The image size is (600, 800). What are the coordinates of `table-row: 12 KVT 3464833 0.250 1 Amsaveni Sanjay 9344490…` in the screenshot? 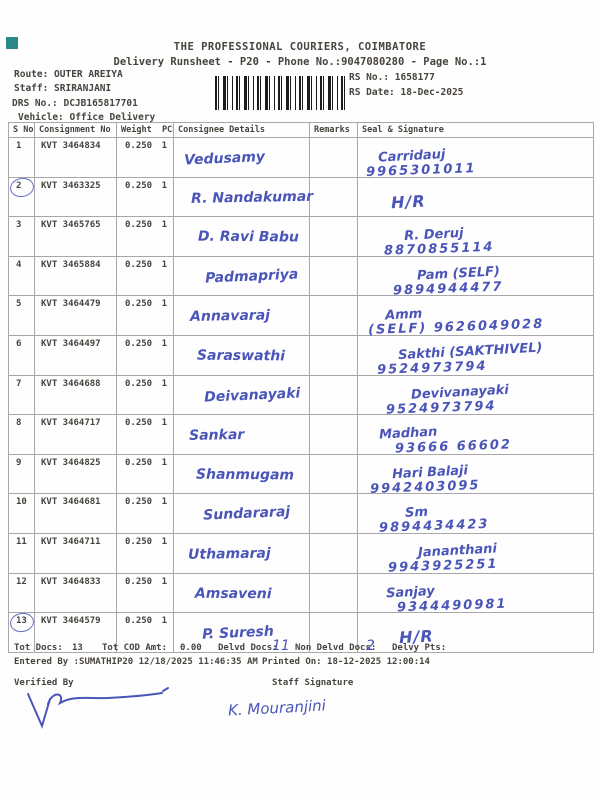 It's located at (301, 594).